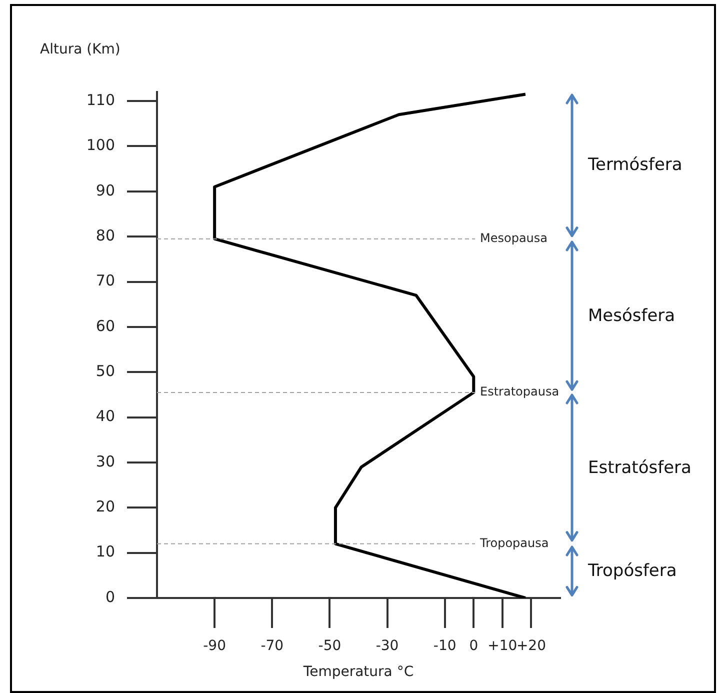  I want to click on x-tick-label: -70, so click(272, 646).